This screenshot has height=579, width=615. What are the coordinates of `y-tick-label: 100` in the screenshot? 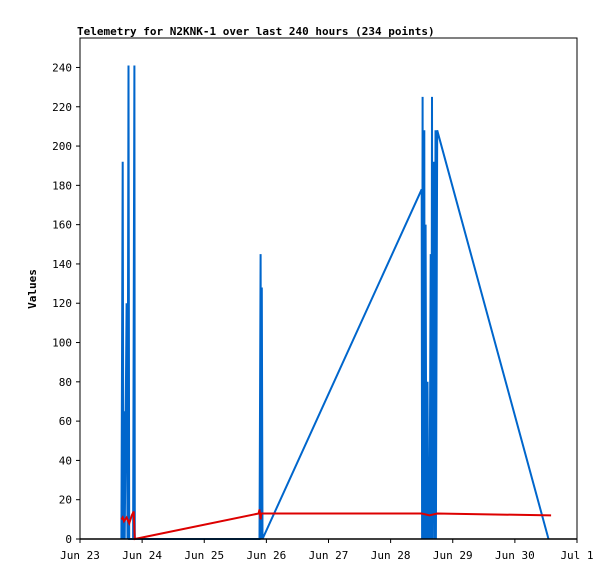 It's located at (62, 343).